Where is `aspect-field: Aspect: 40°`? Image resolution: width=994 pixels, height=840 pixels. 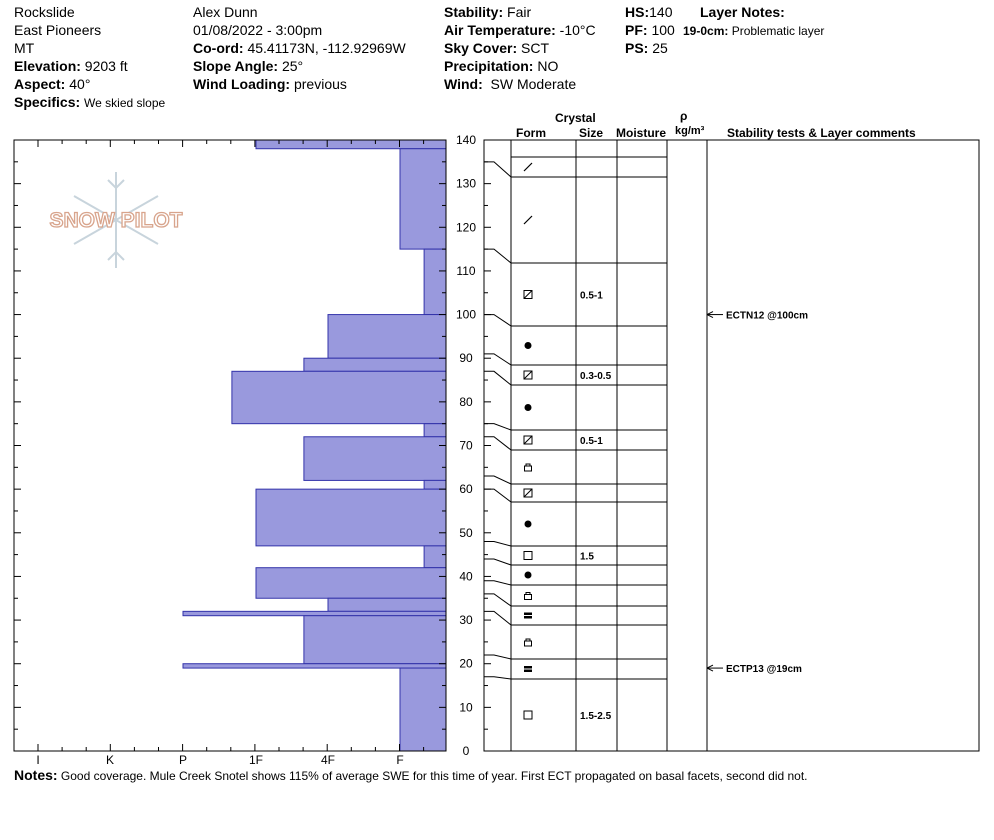
aspect-field: Aspect: 40° is located at coordinates (52, 84).